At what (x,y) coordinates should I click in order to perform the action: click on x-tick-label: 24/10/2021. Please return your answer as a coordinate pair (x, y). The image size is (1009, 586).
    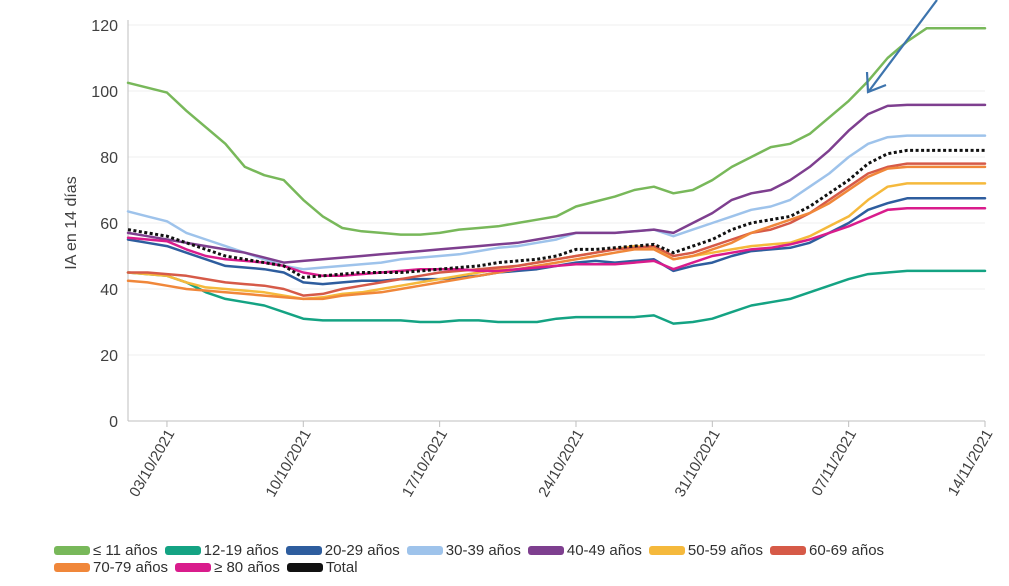
    Looking at the image, I should click on (561, 464).